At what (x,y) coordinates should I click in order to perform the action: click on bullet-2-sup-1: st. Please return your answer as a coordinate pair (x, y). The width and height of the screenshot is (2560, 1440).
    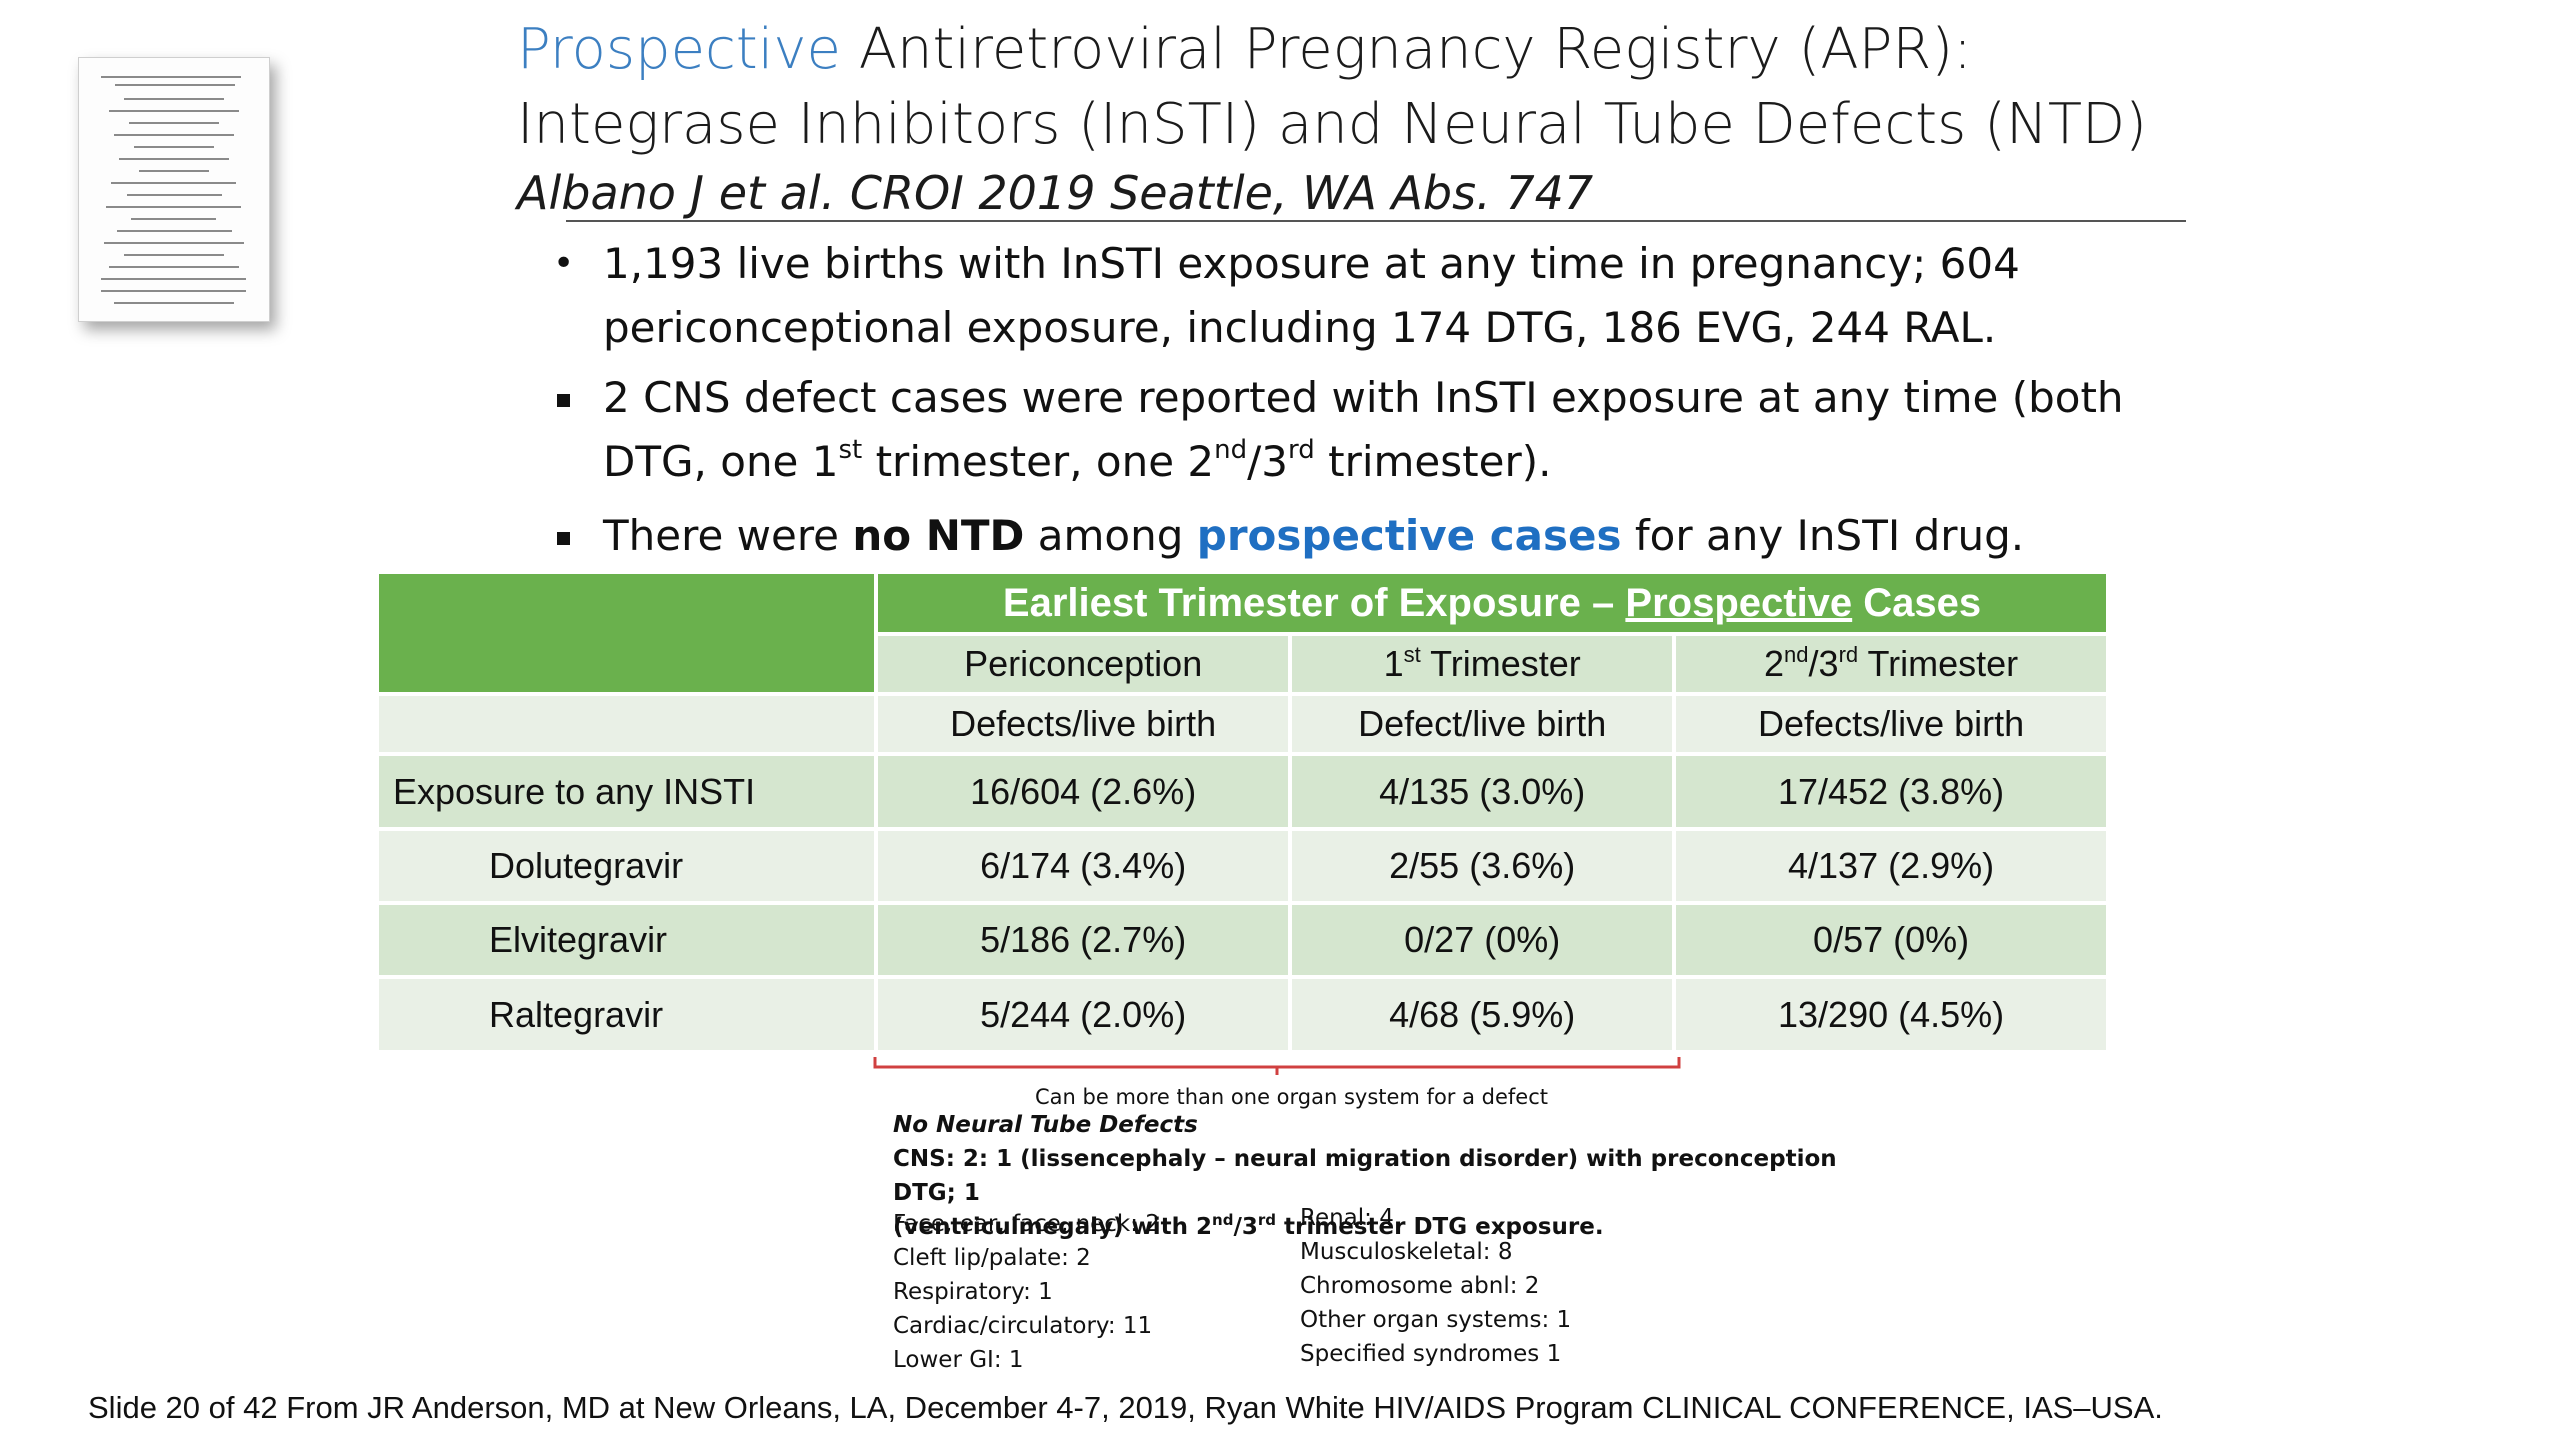
    Looking at the image, I should click on (850, 450).